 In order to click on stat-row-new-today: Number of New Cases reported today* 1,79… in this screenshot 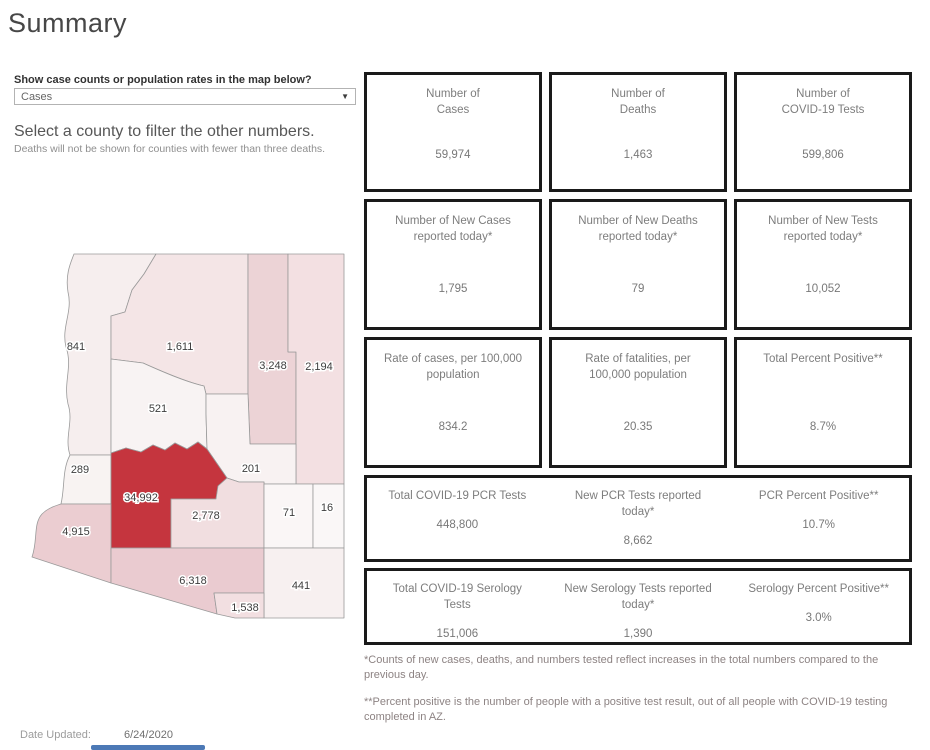, I will do `click(638, 264)`.